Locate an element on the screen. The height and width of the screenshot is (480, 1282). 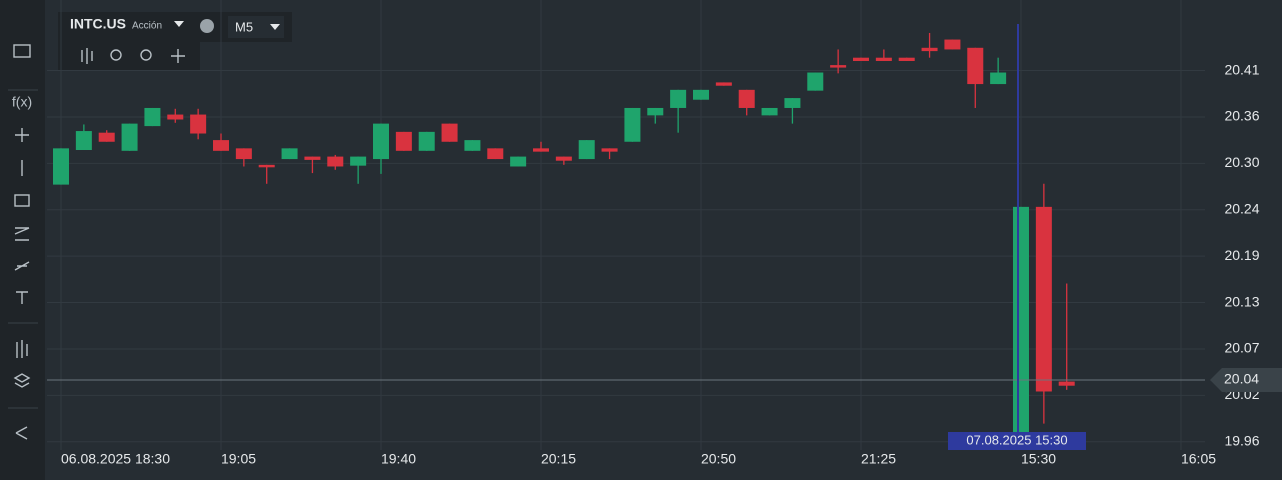
info-icon is located at coordinates (207, 26).